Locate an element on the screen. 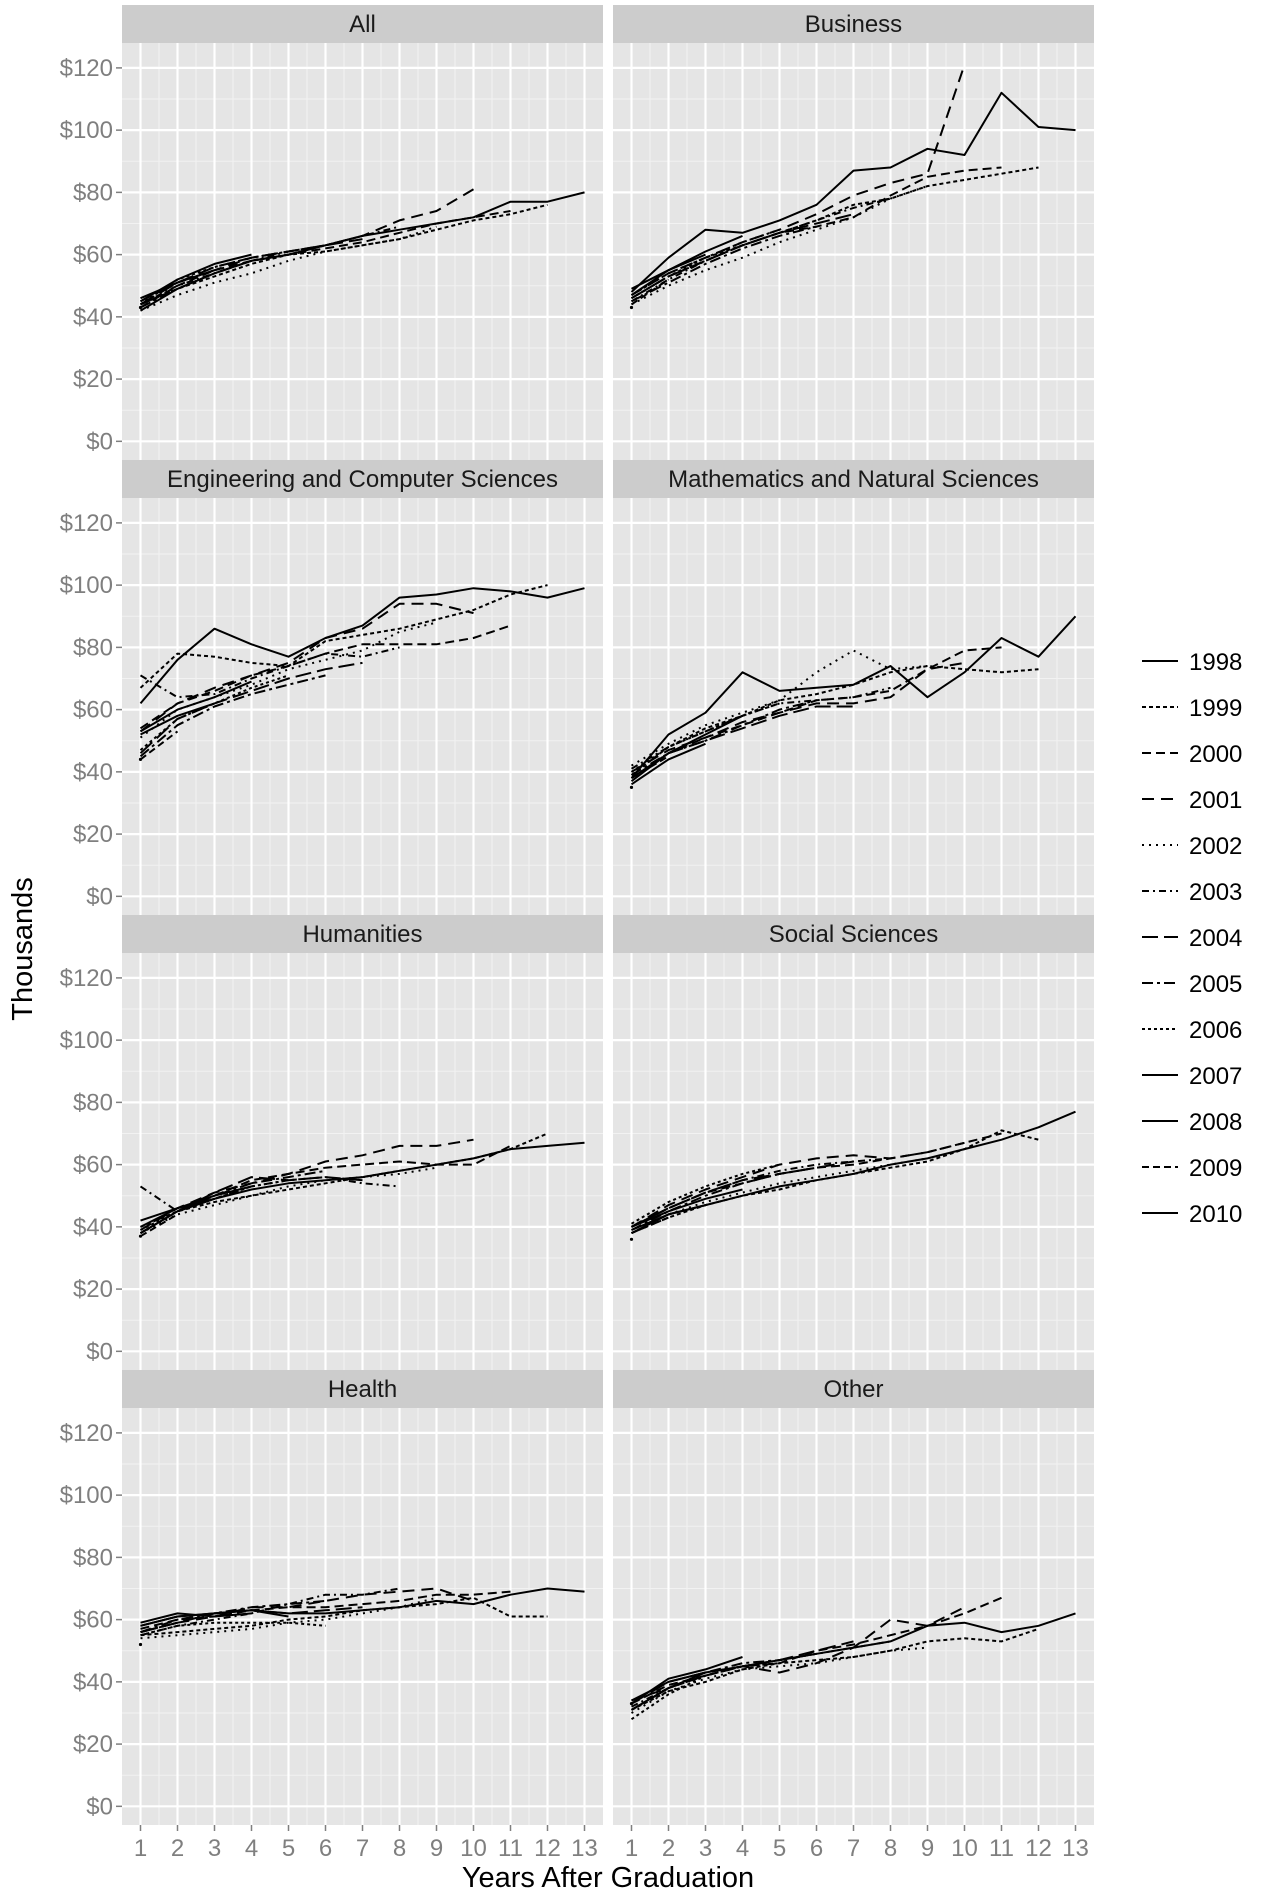 The height and width of the screenshot is (1898, 1261). legend-label: 2009 is located at coordinates (1215, 1168).